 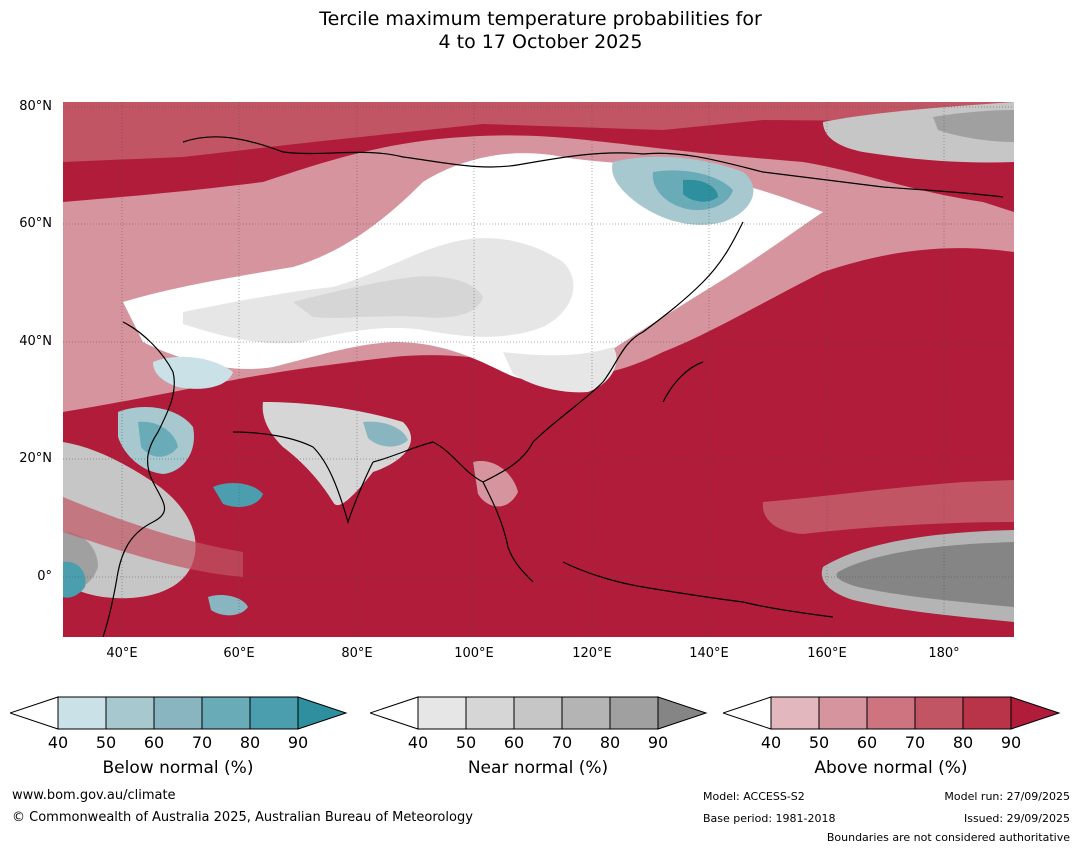 What do you see at coordinates (385, 434) in the screenshot?
I see `below-normal-east-india` at bounding box center [385, 434].